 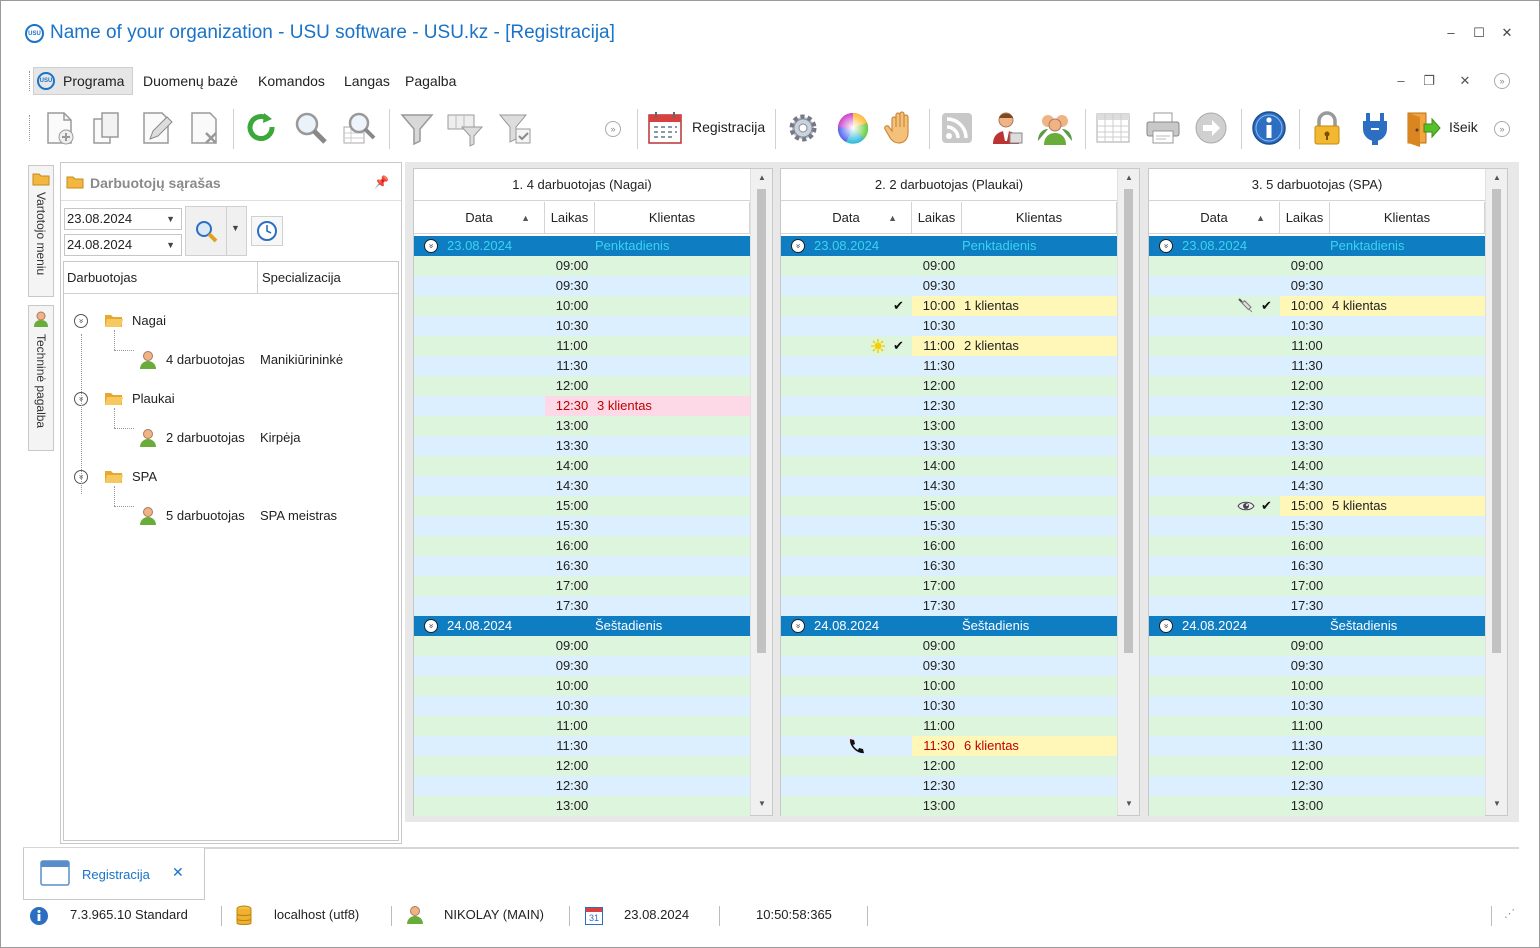 What do you see at coordinates (114, 874) in the screenshot?
I see `document-tab-registracija: Registracija ✕` at bounding box center [114, 874].